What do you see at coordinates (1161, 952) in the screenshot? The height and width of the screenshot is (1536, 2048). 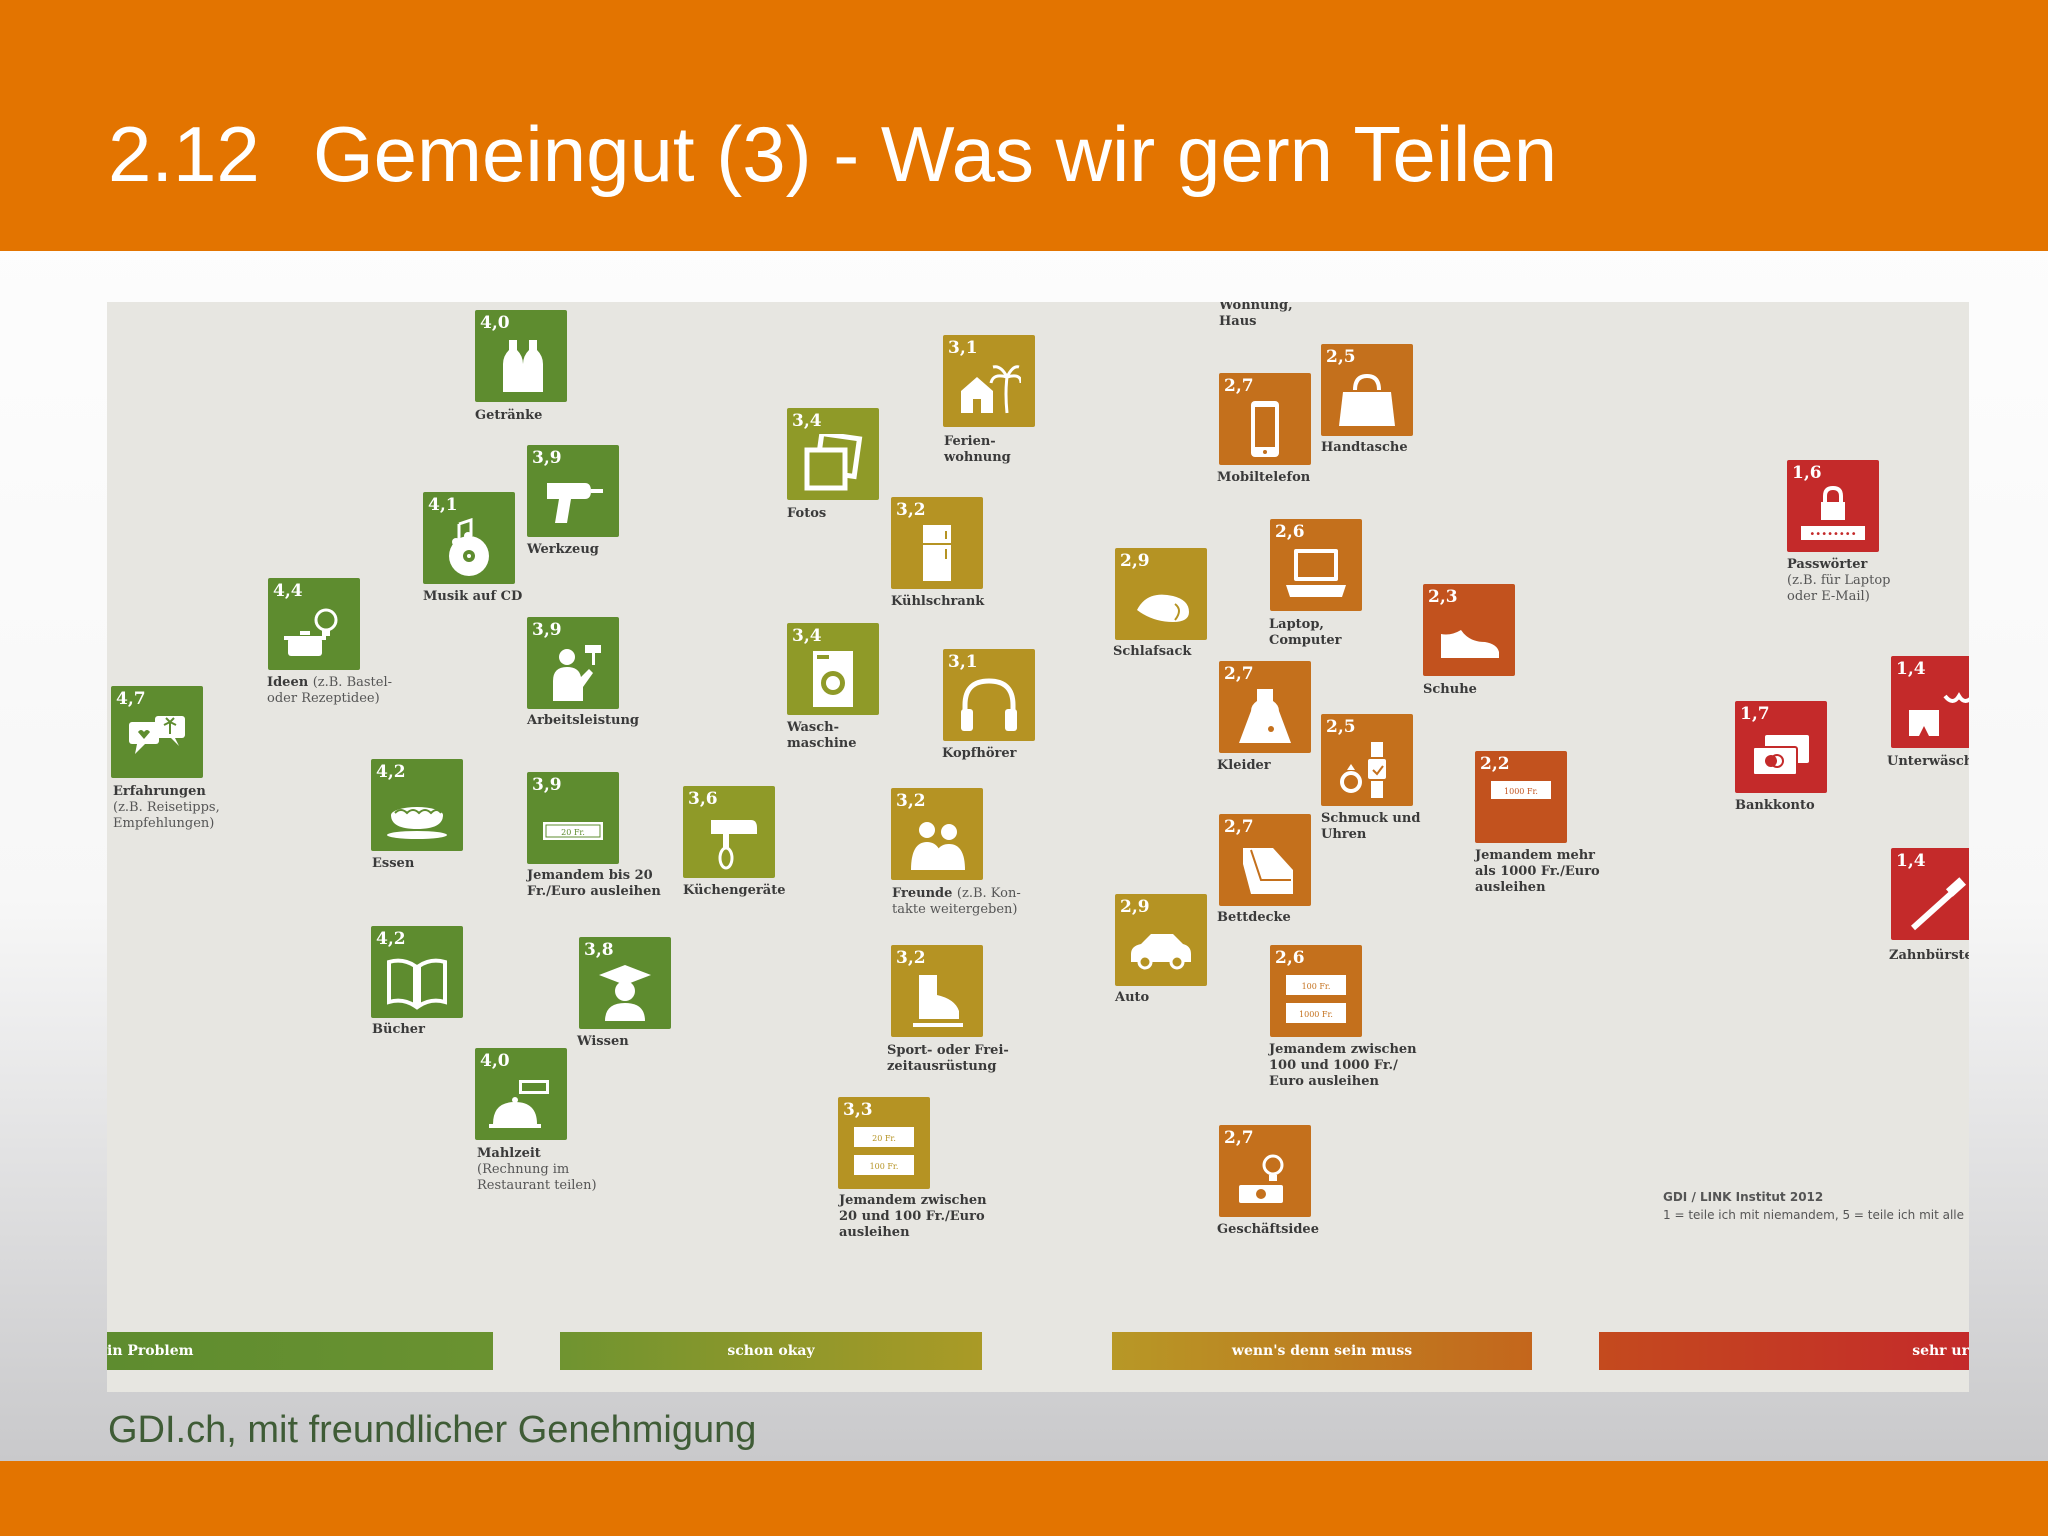 I see `car-icon` at bounding box center [1161, 952].